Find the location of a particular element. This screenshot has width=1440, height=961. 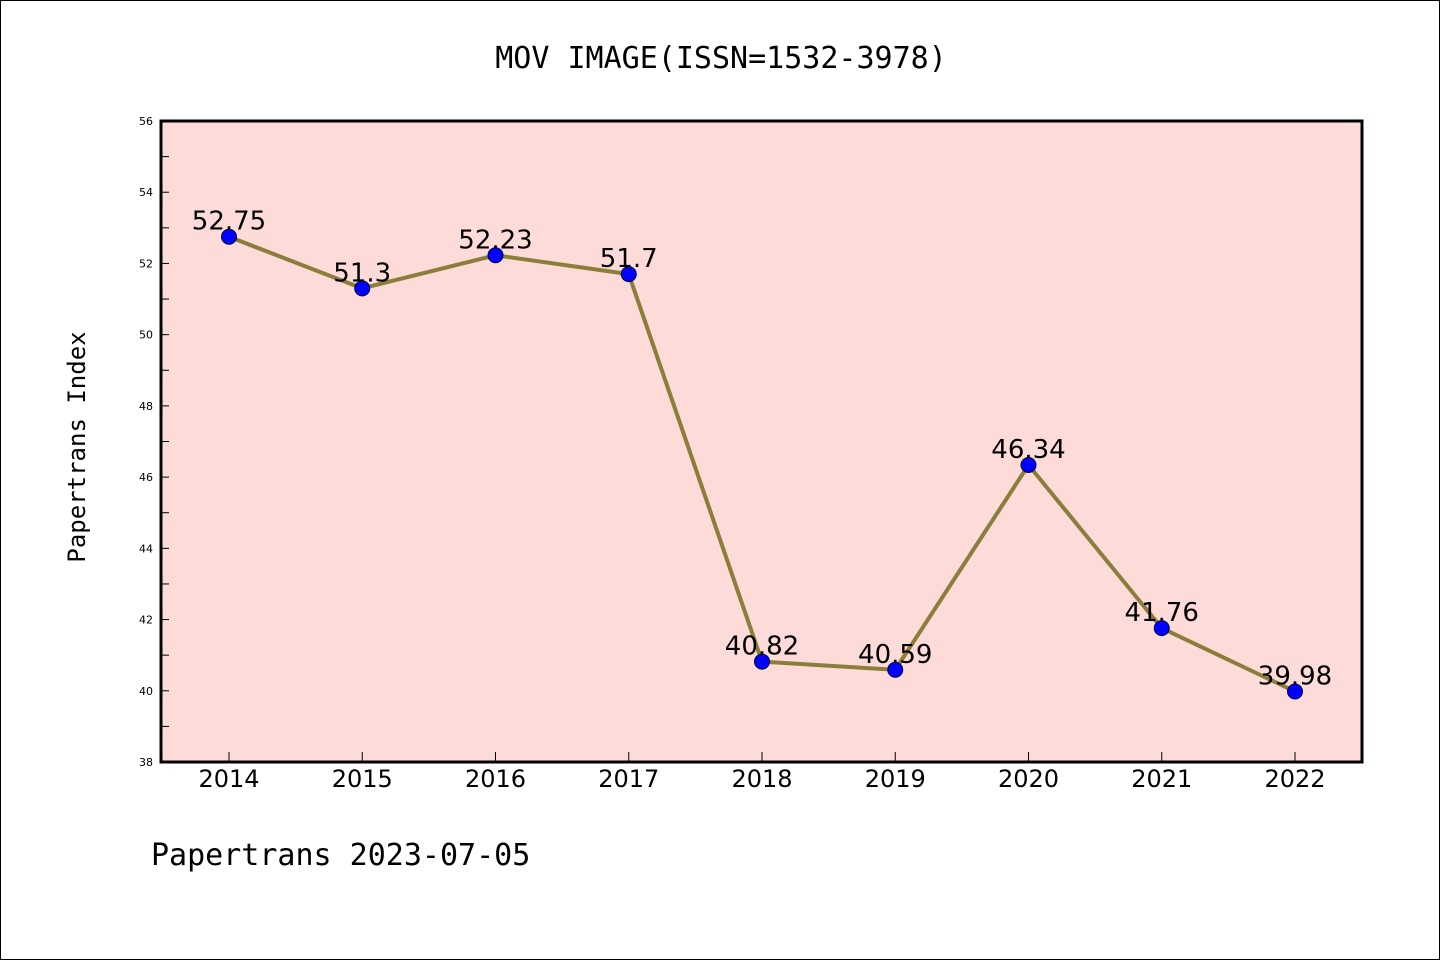

y-tick-label: 44 is located at coordinates (146, 548).